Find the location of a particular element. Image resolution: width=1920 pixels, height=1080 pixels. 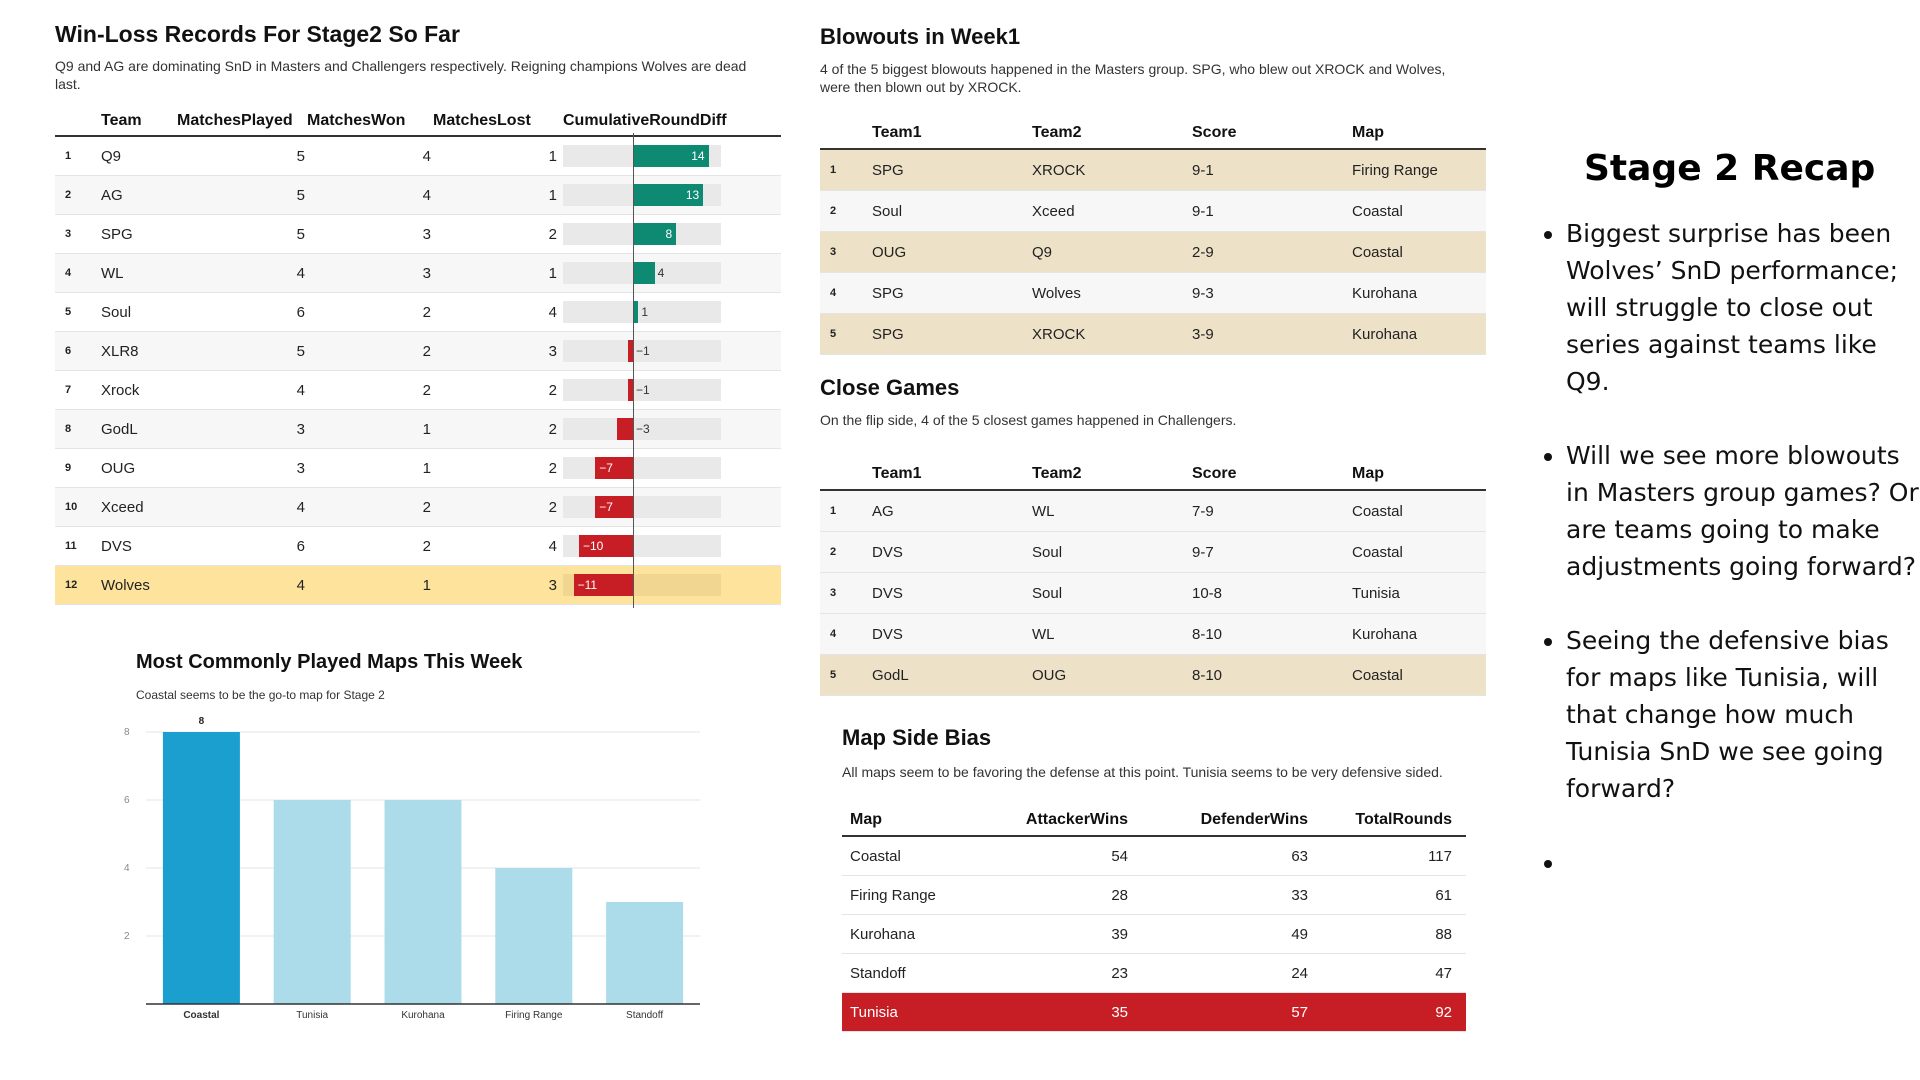

col-header-matches-played: MatchesPlayed is located at coordinates (242, 122).